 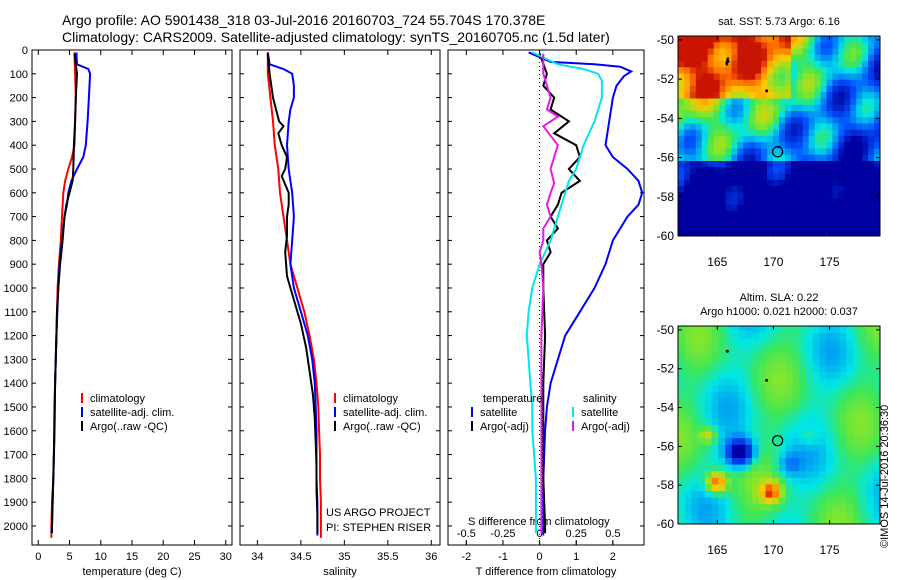 I want to click on x-tick-label: 36, so click(x=431, y=557).